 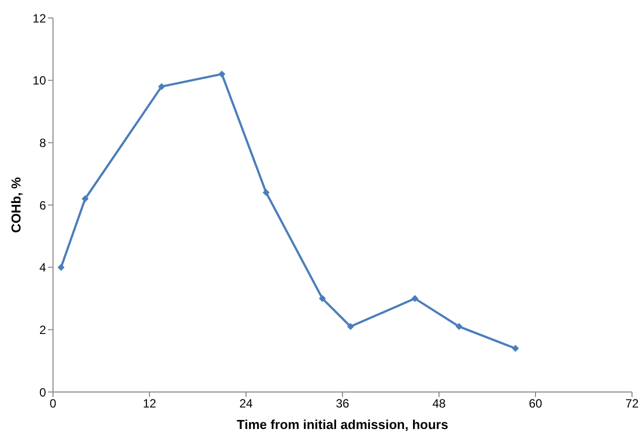 I want to click on y-tick-label: 0, so click(x=42, y=392).